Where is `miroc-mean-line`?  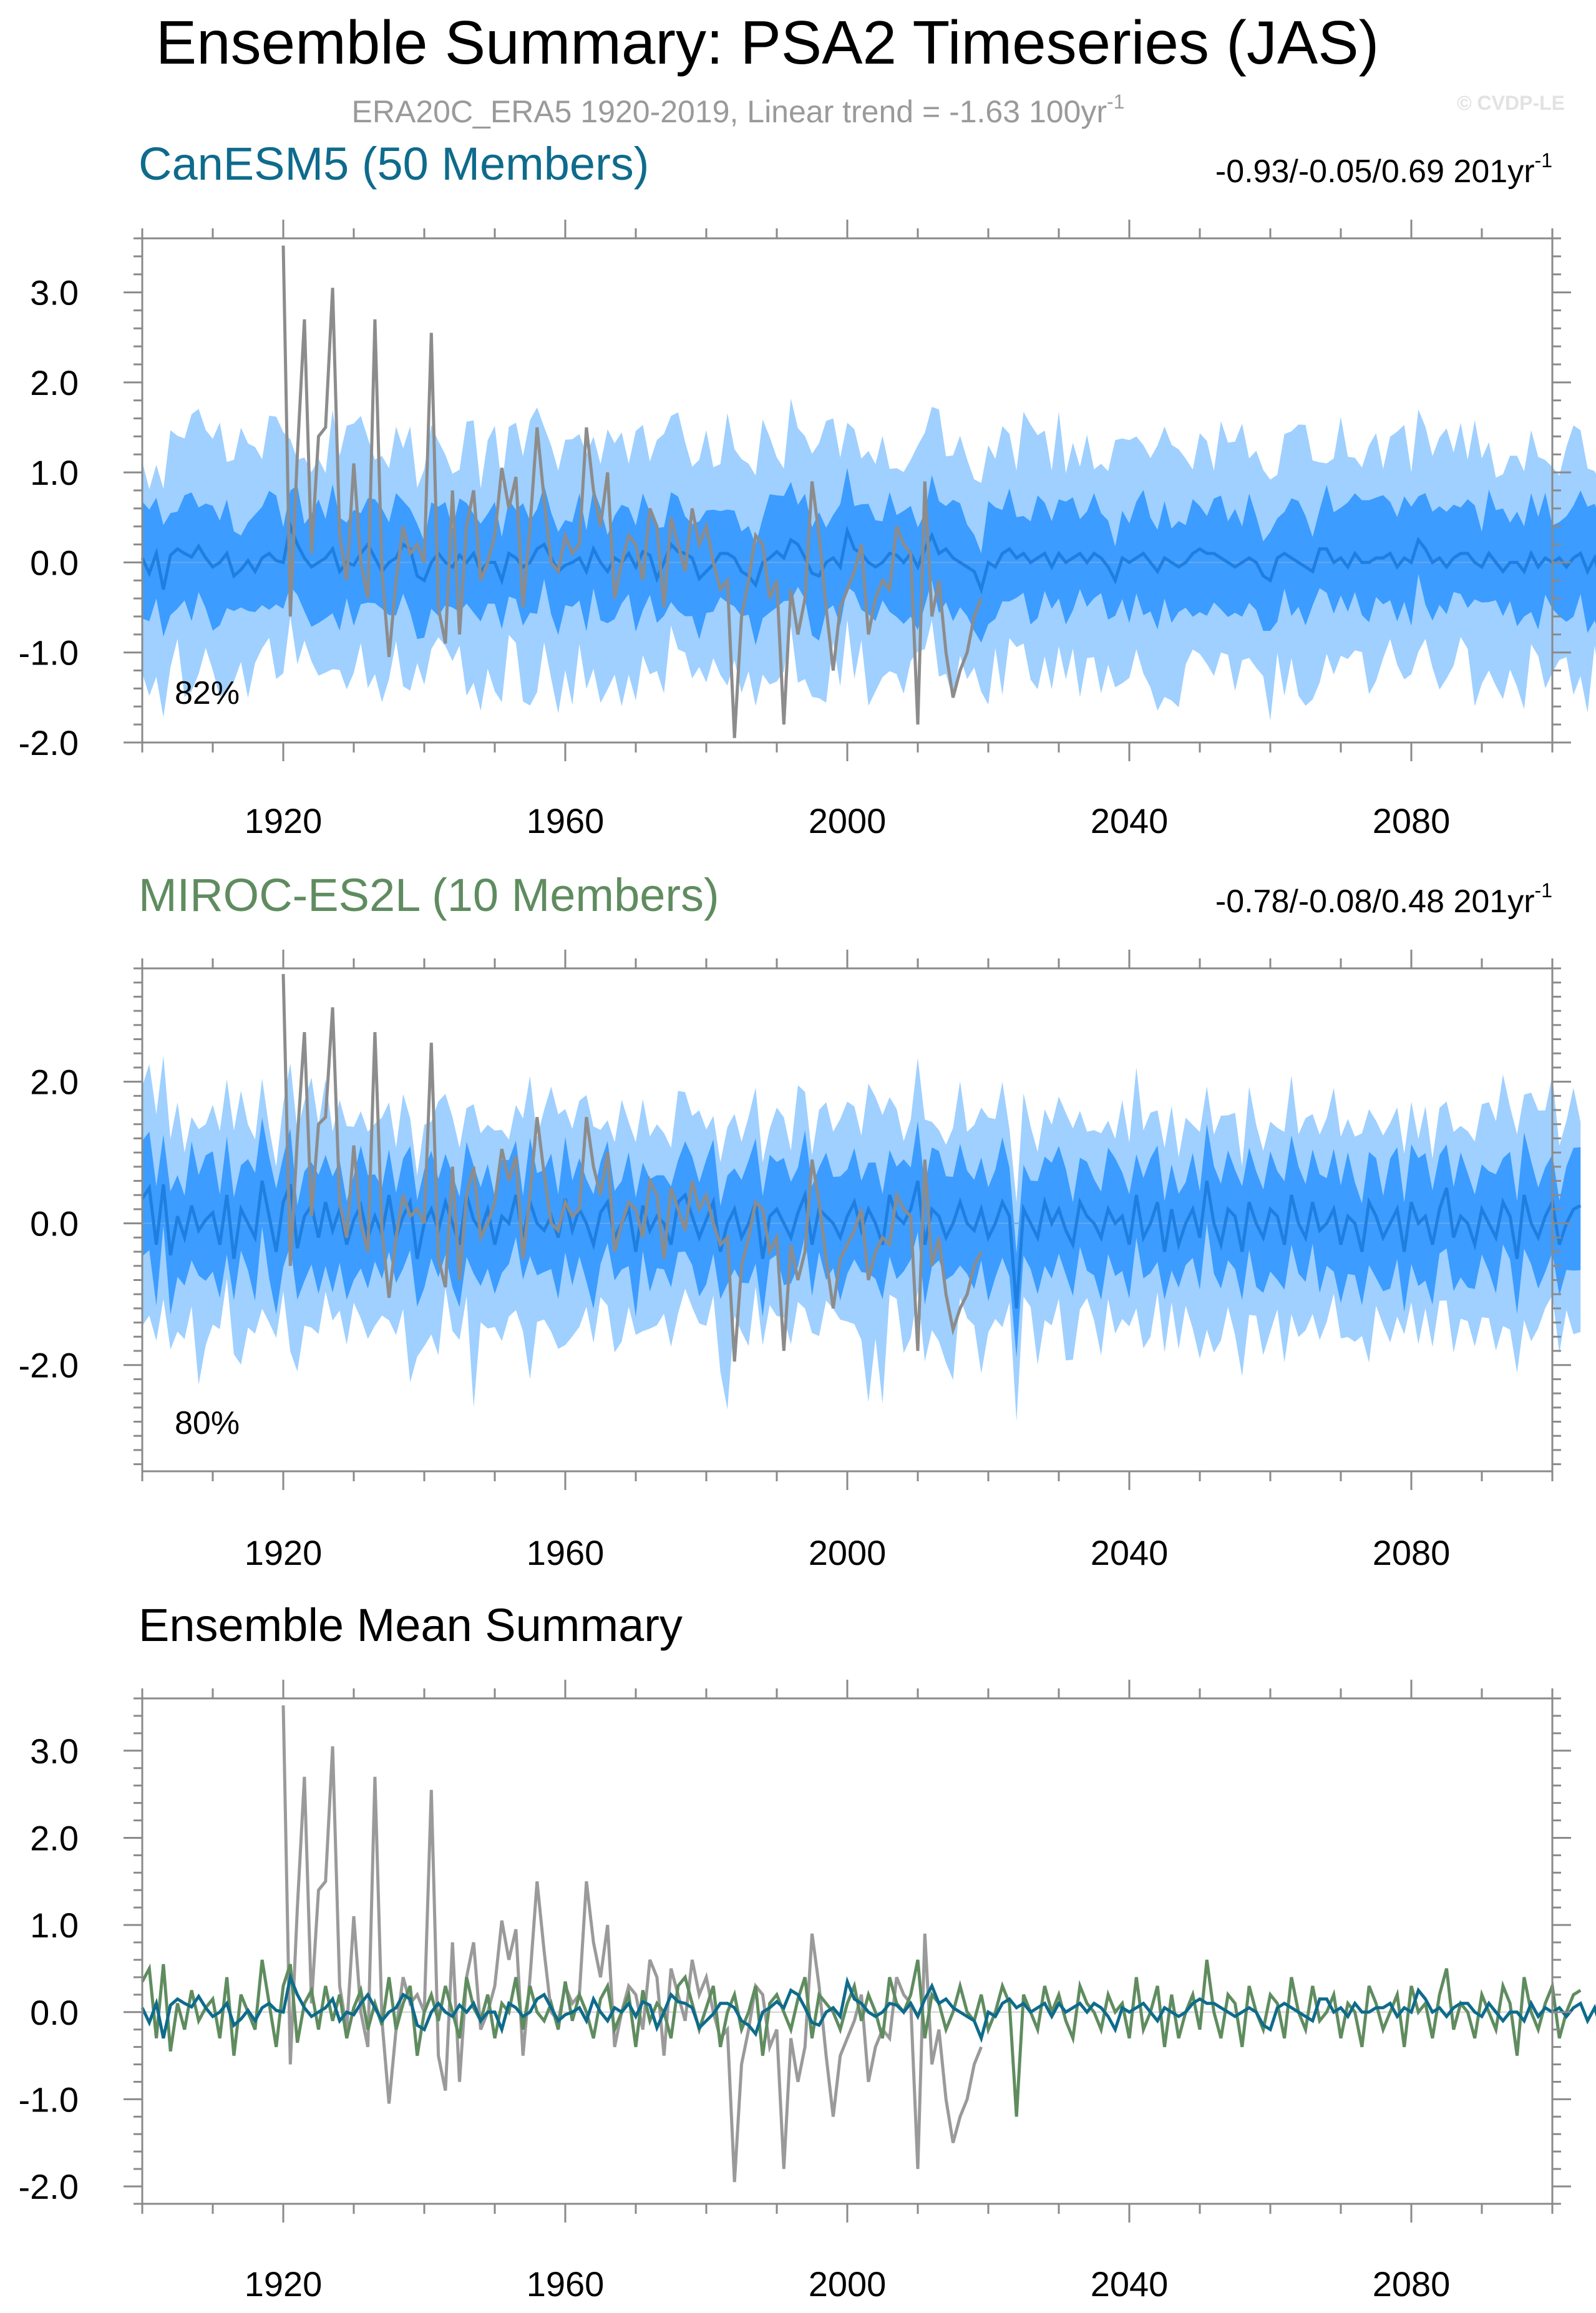
miroc-mean-line is located at coordinates (861, 2038).